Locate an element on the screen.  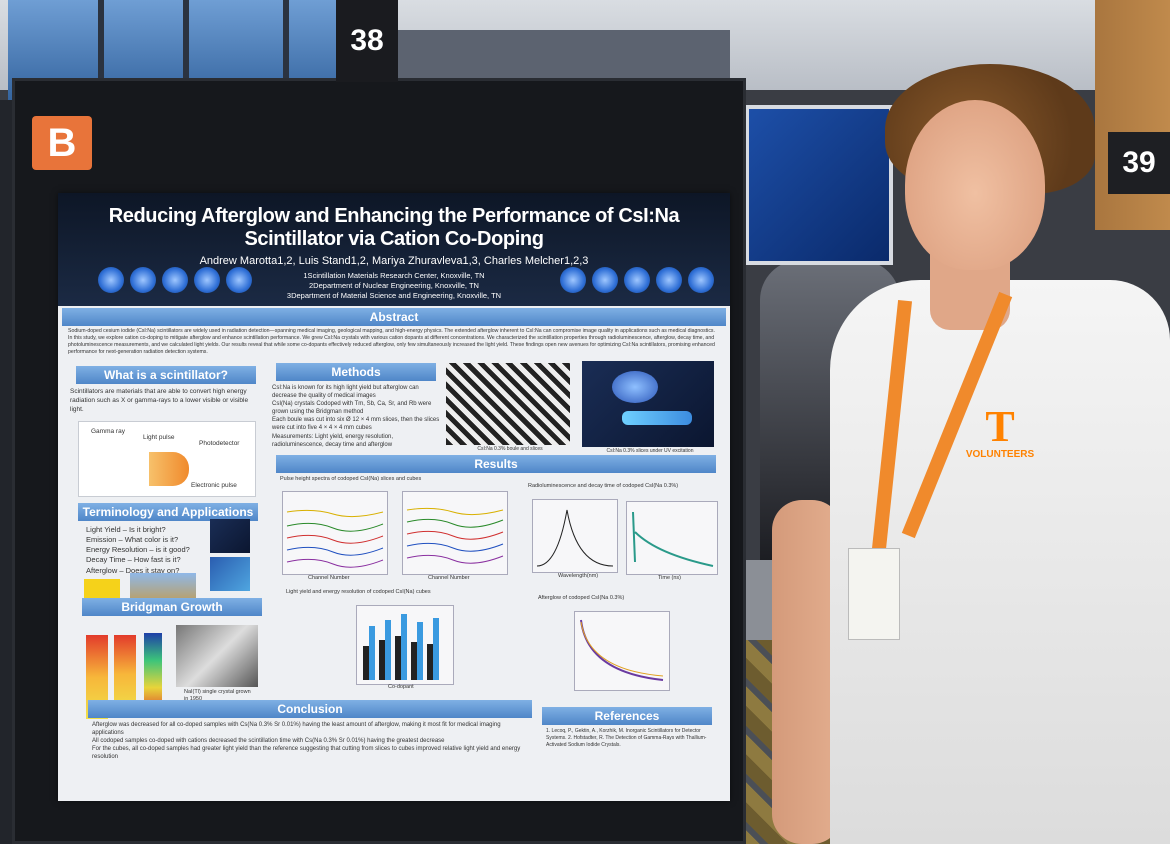
terminology-heading: Terminology and Applications is located at coordinates (168, 512).